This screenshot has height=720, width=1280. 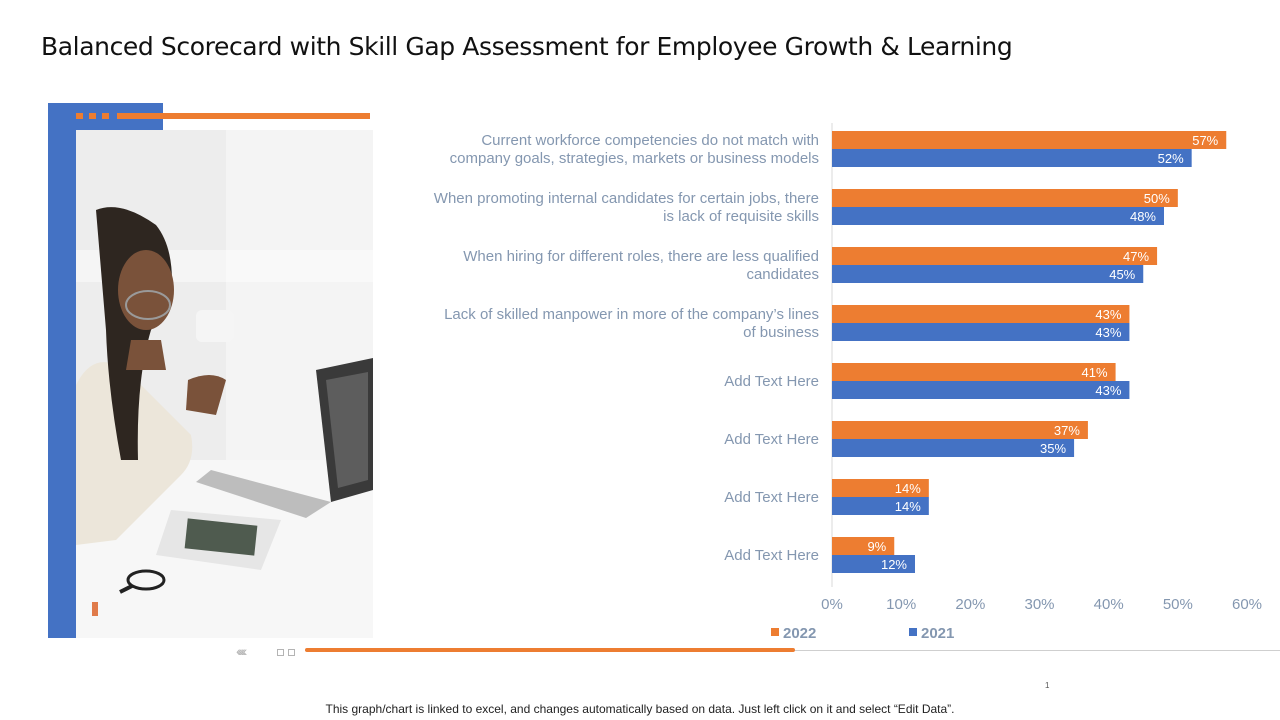 I want to click on data-label-2021-6: 14%, so click(x=908, y=506).